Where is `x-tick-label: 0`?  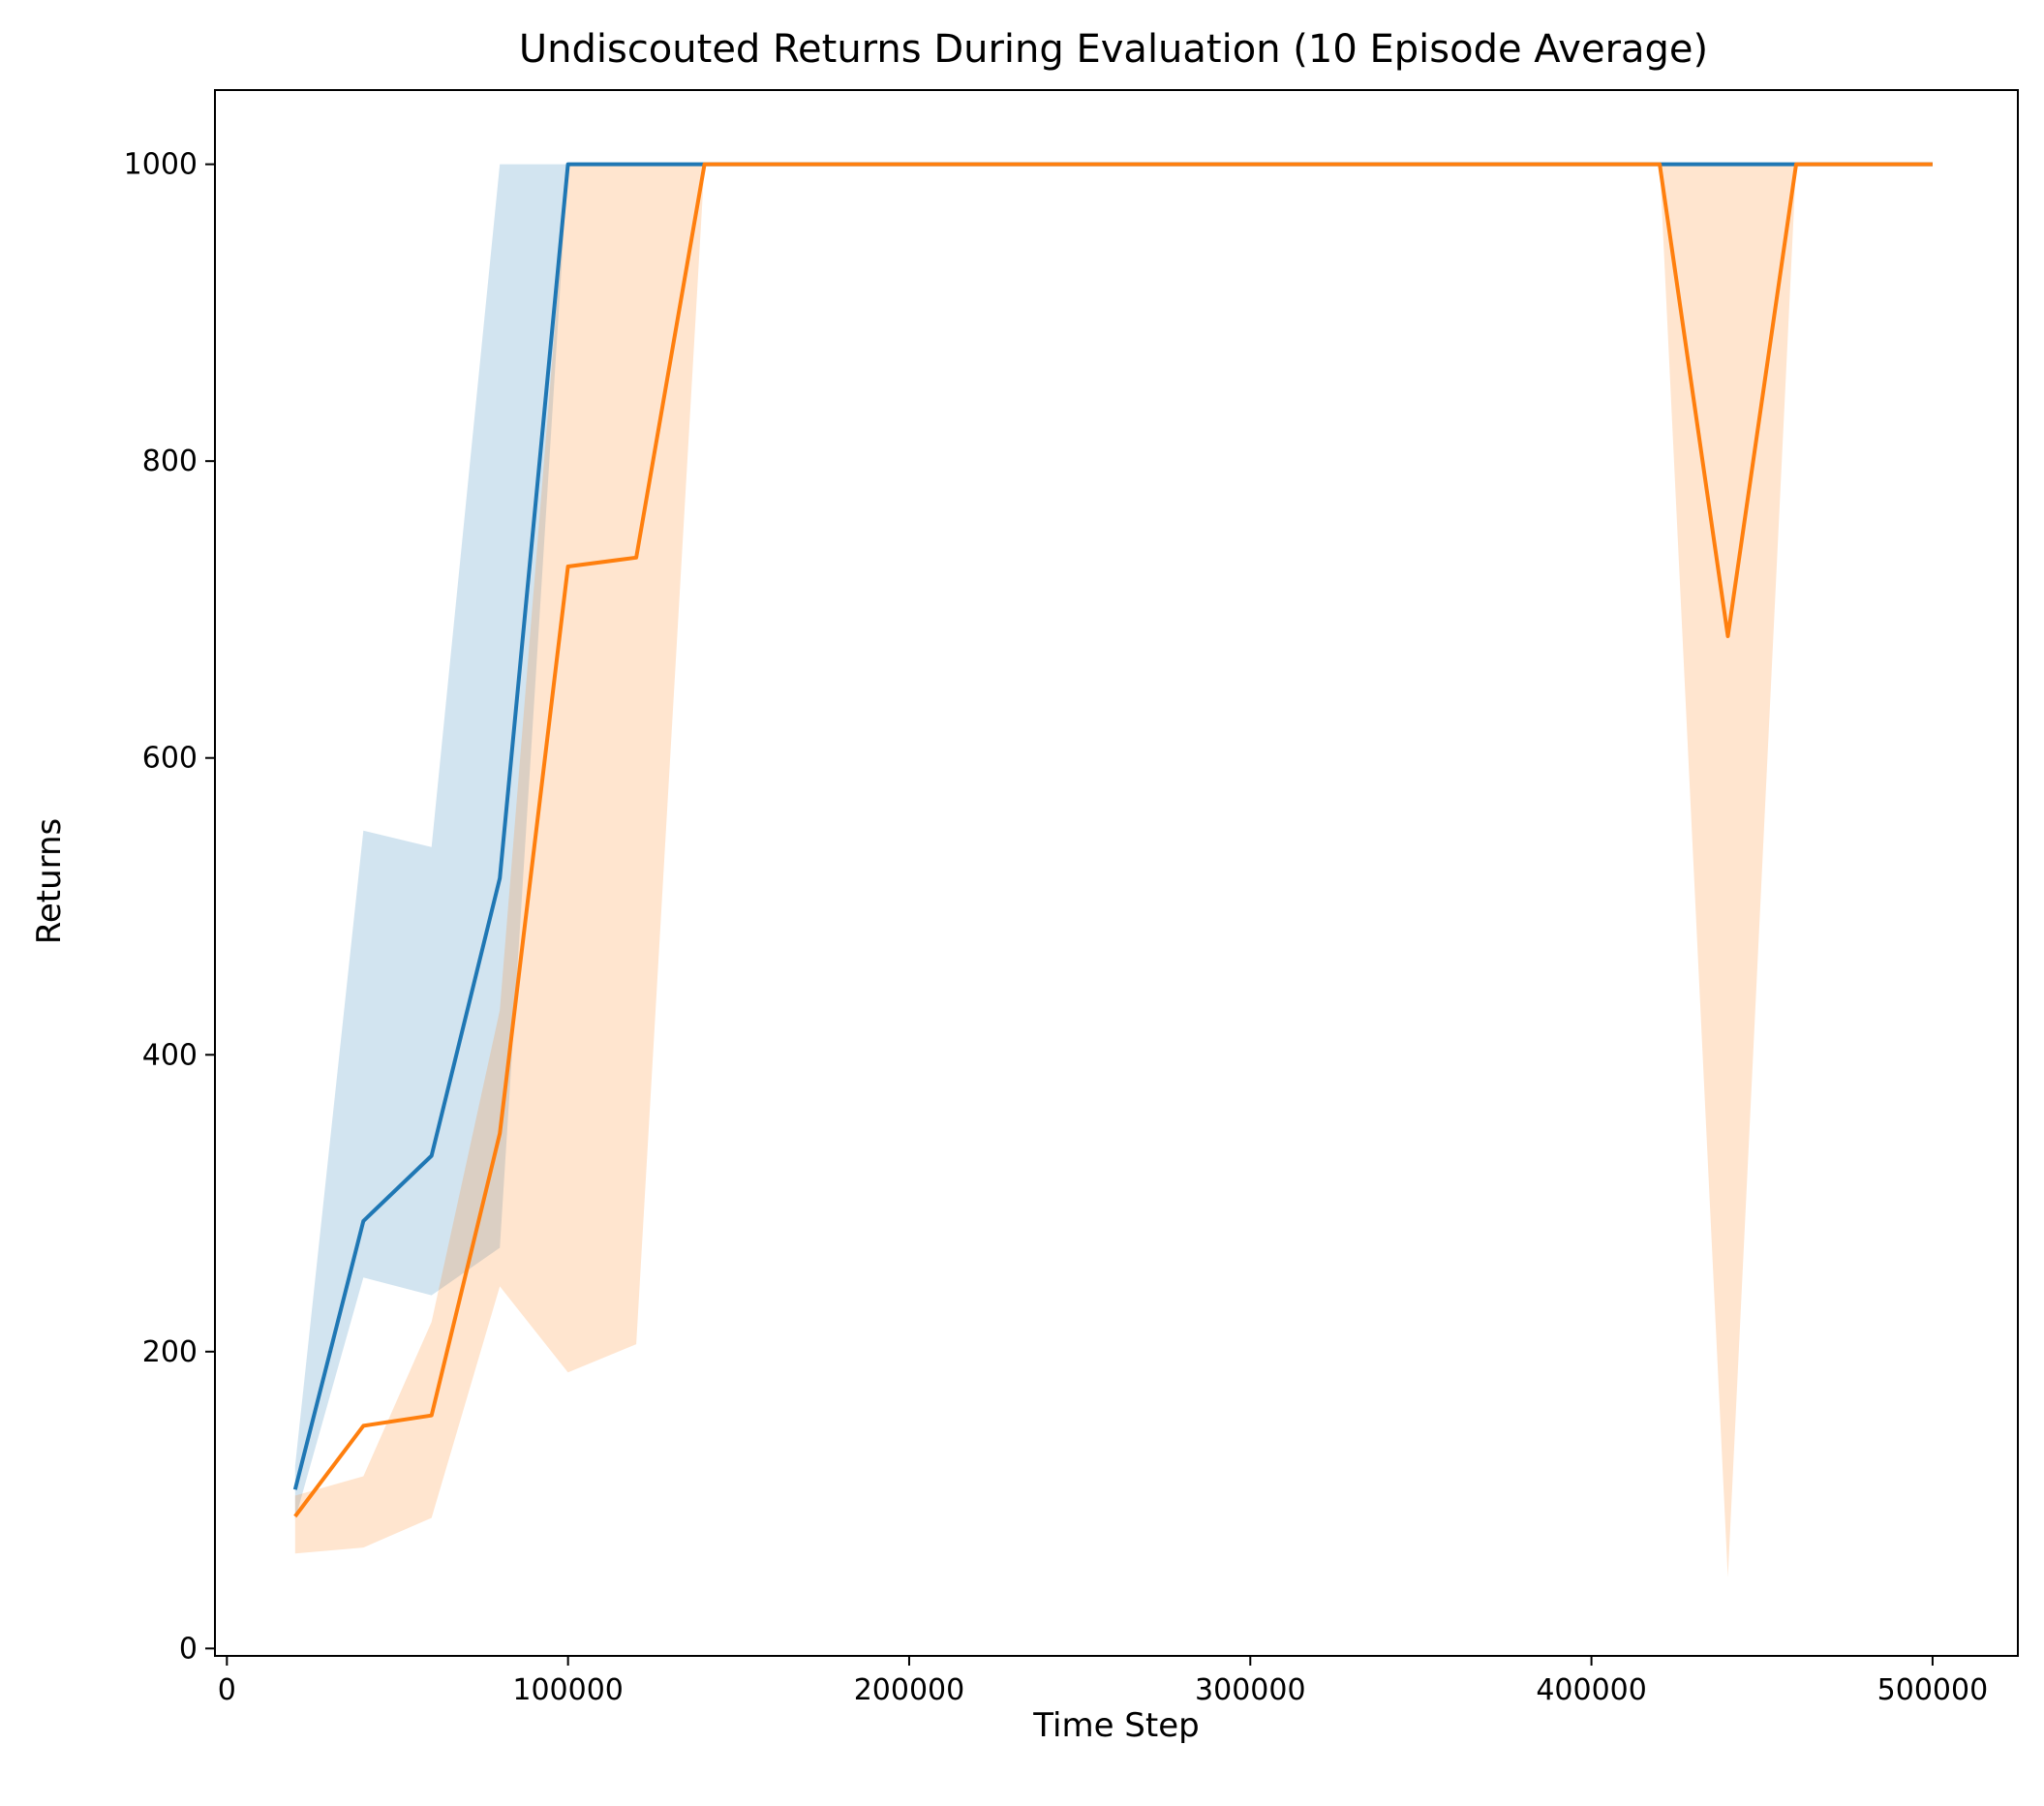 x-tick-label: 0 is located at coordinates (227, 1690).